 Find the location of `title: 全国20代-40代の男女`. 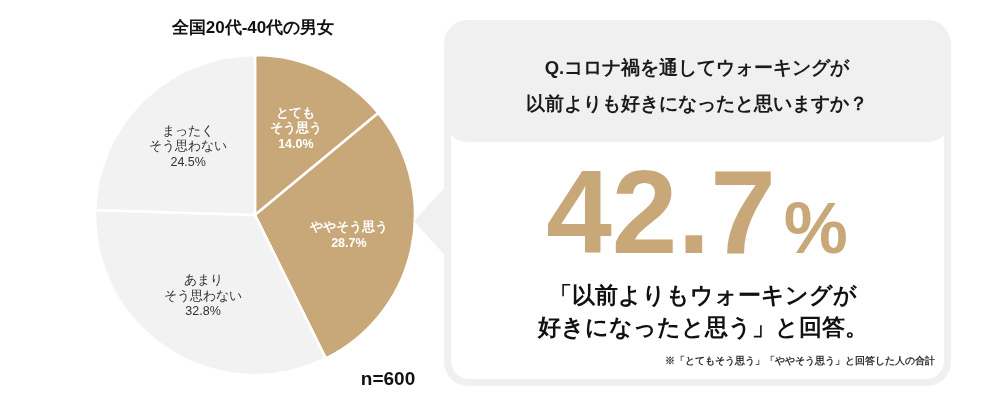

title: 全国20代-40代の男女 is located at coordinates (253, 27).